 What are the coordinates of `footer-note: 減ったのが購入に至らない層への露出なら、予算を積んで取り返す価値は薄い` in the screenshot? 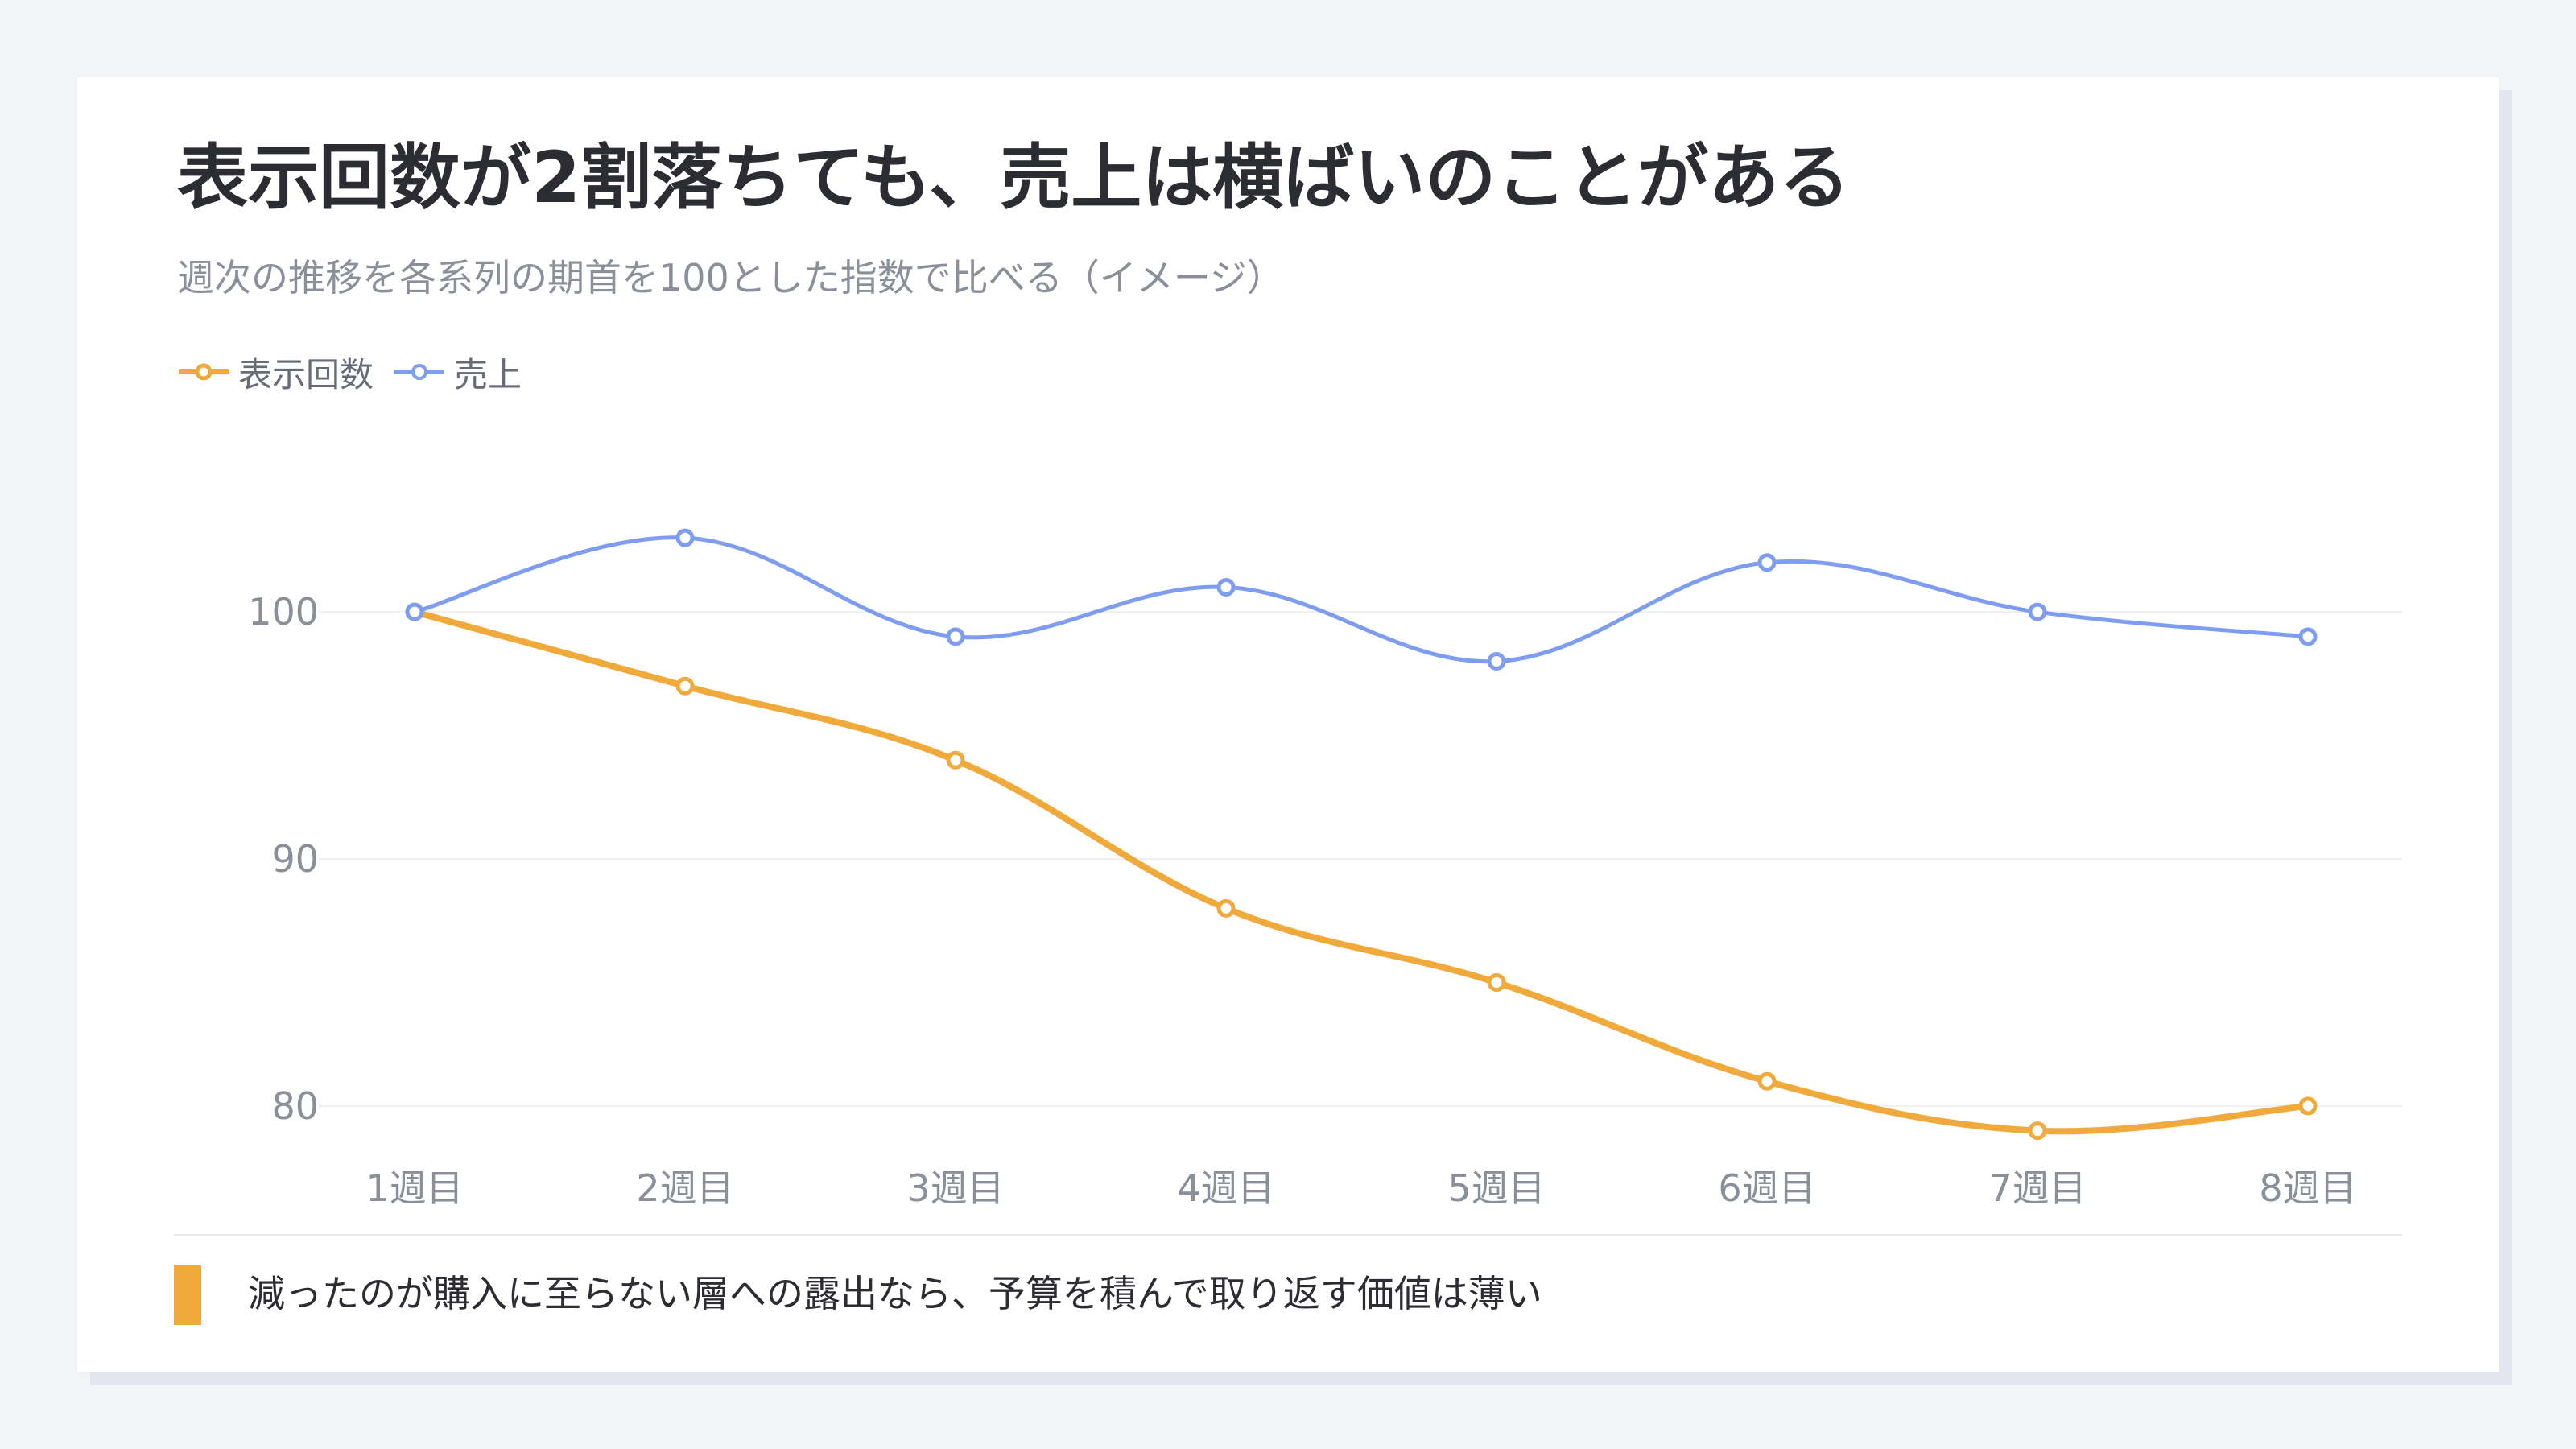 It's located at (895, 1293).